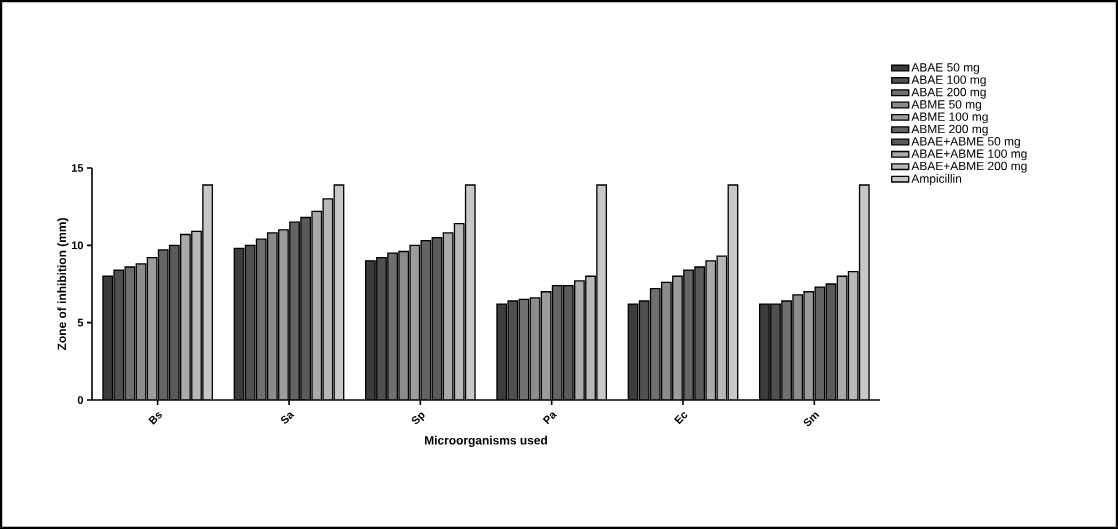 The image size is (1118, 529). I want to click on legend-label: ABME 100 mg, so click(949, 118).